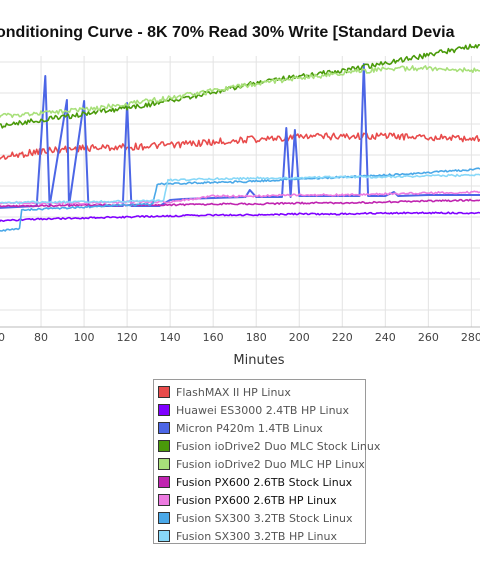  Describe the element at coordinates (278, 446) in the screenshot. I see `legend-label: Fusion ioDrive2 Duo MLC Stock Linux` at that location.